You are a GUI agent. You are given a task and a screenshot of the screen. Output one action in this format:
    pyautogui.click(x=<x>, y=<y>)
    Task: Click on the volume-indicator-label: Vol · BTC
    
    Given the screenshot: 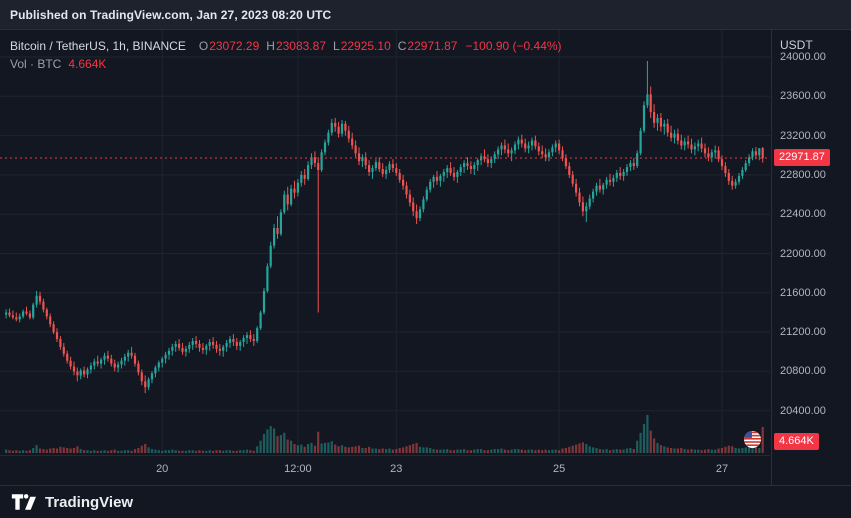 What is the action you would take?
    pyautogui.click(x=36, y=64)
    